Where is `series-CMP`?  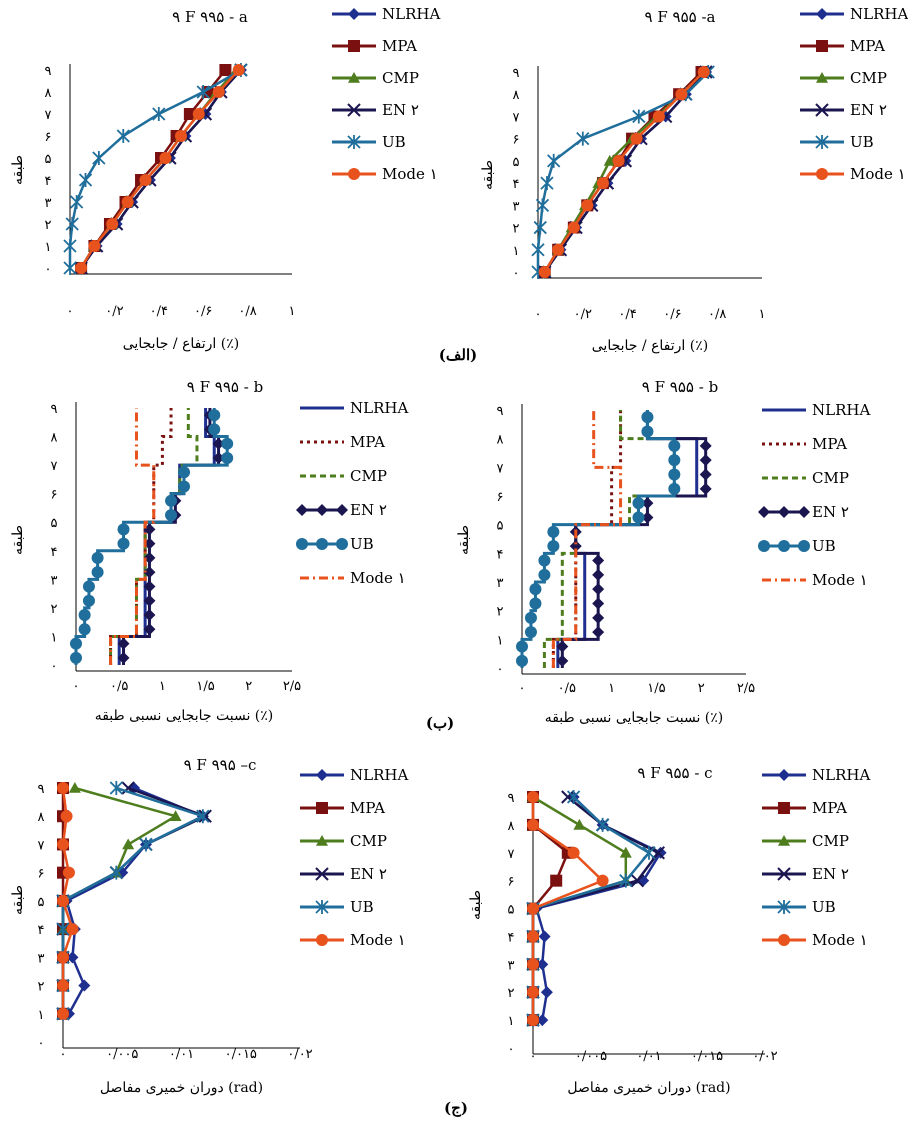
series-CMP is located at coordinates (119, 900).